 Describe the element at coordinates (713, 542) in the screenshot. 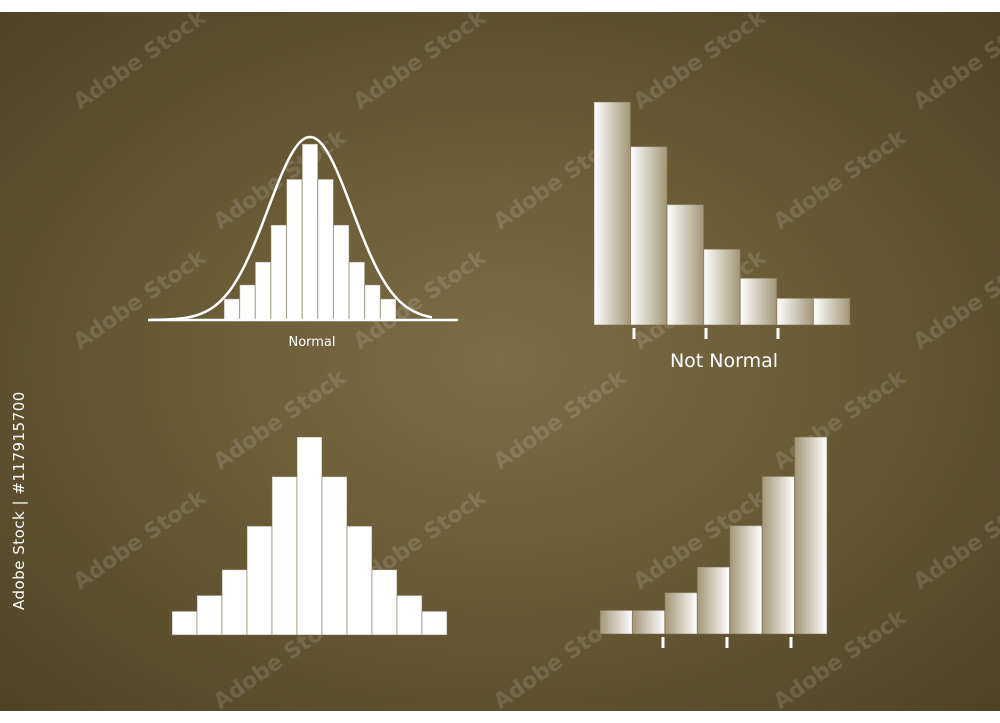

I see `left-skewed-histogram` at that location.